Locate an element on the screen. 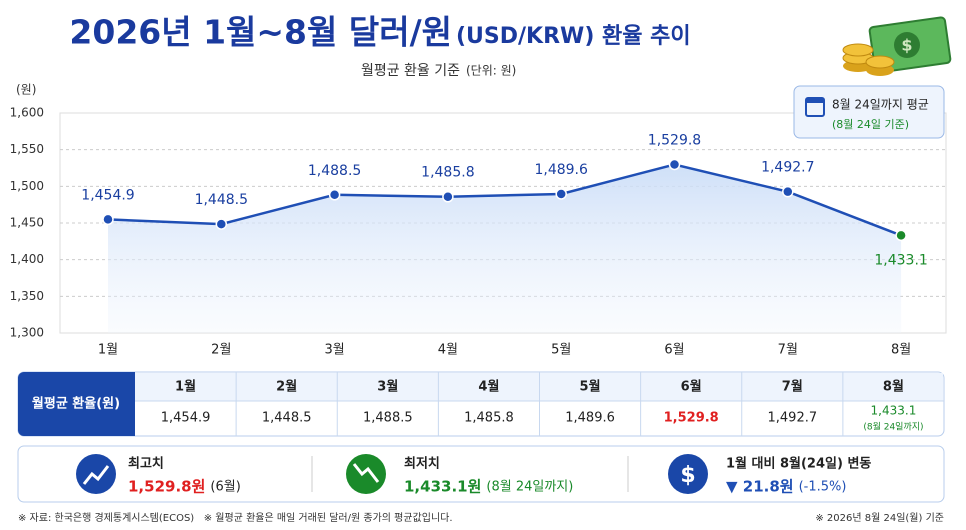  summary-box: $ is located at coordinates (481, 474).